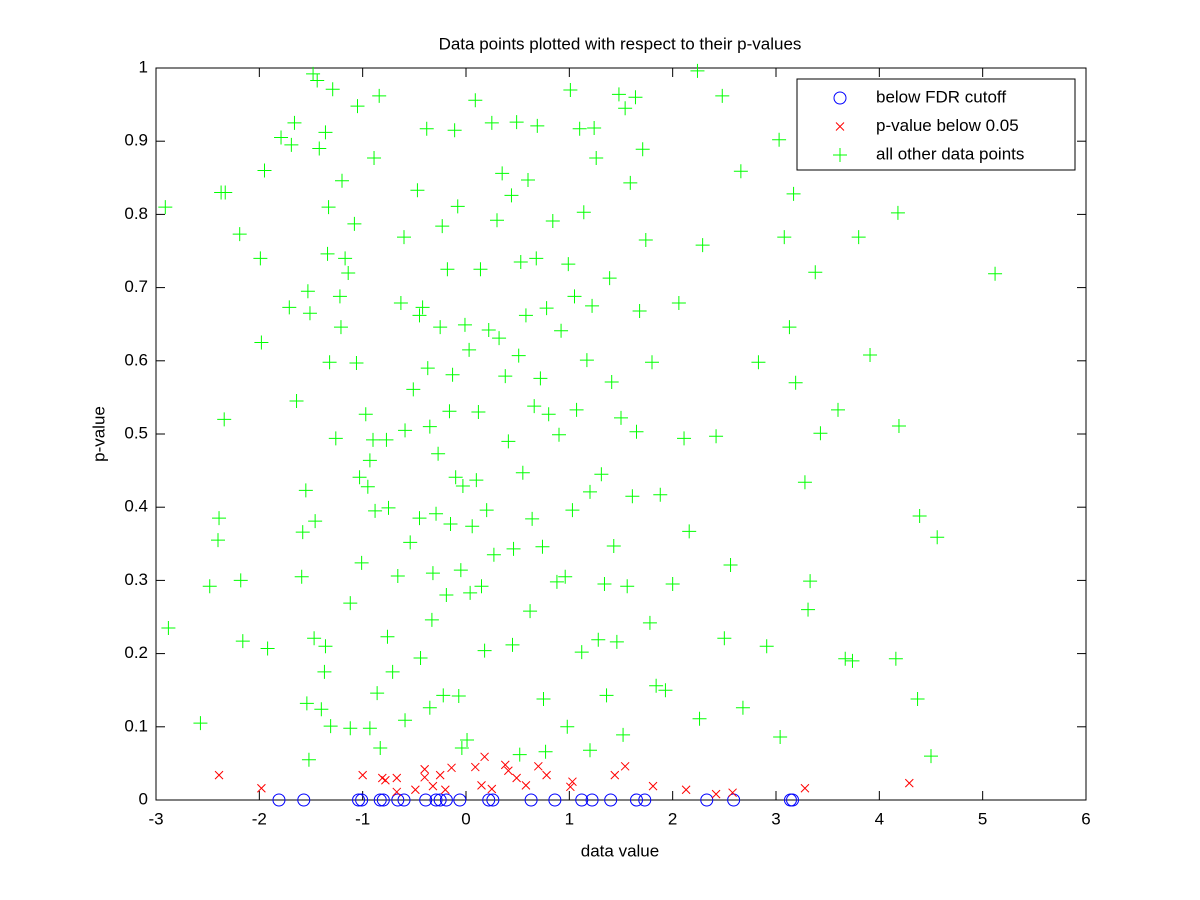  Describe the element at coordinates (143, 798) in the screenshot. I see `y-tick-label: 0` at that location.